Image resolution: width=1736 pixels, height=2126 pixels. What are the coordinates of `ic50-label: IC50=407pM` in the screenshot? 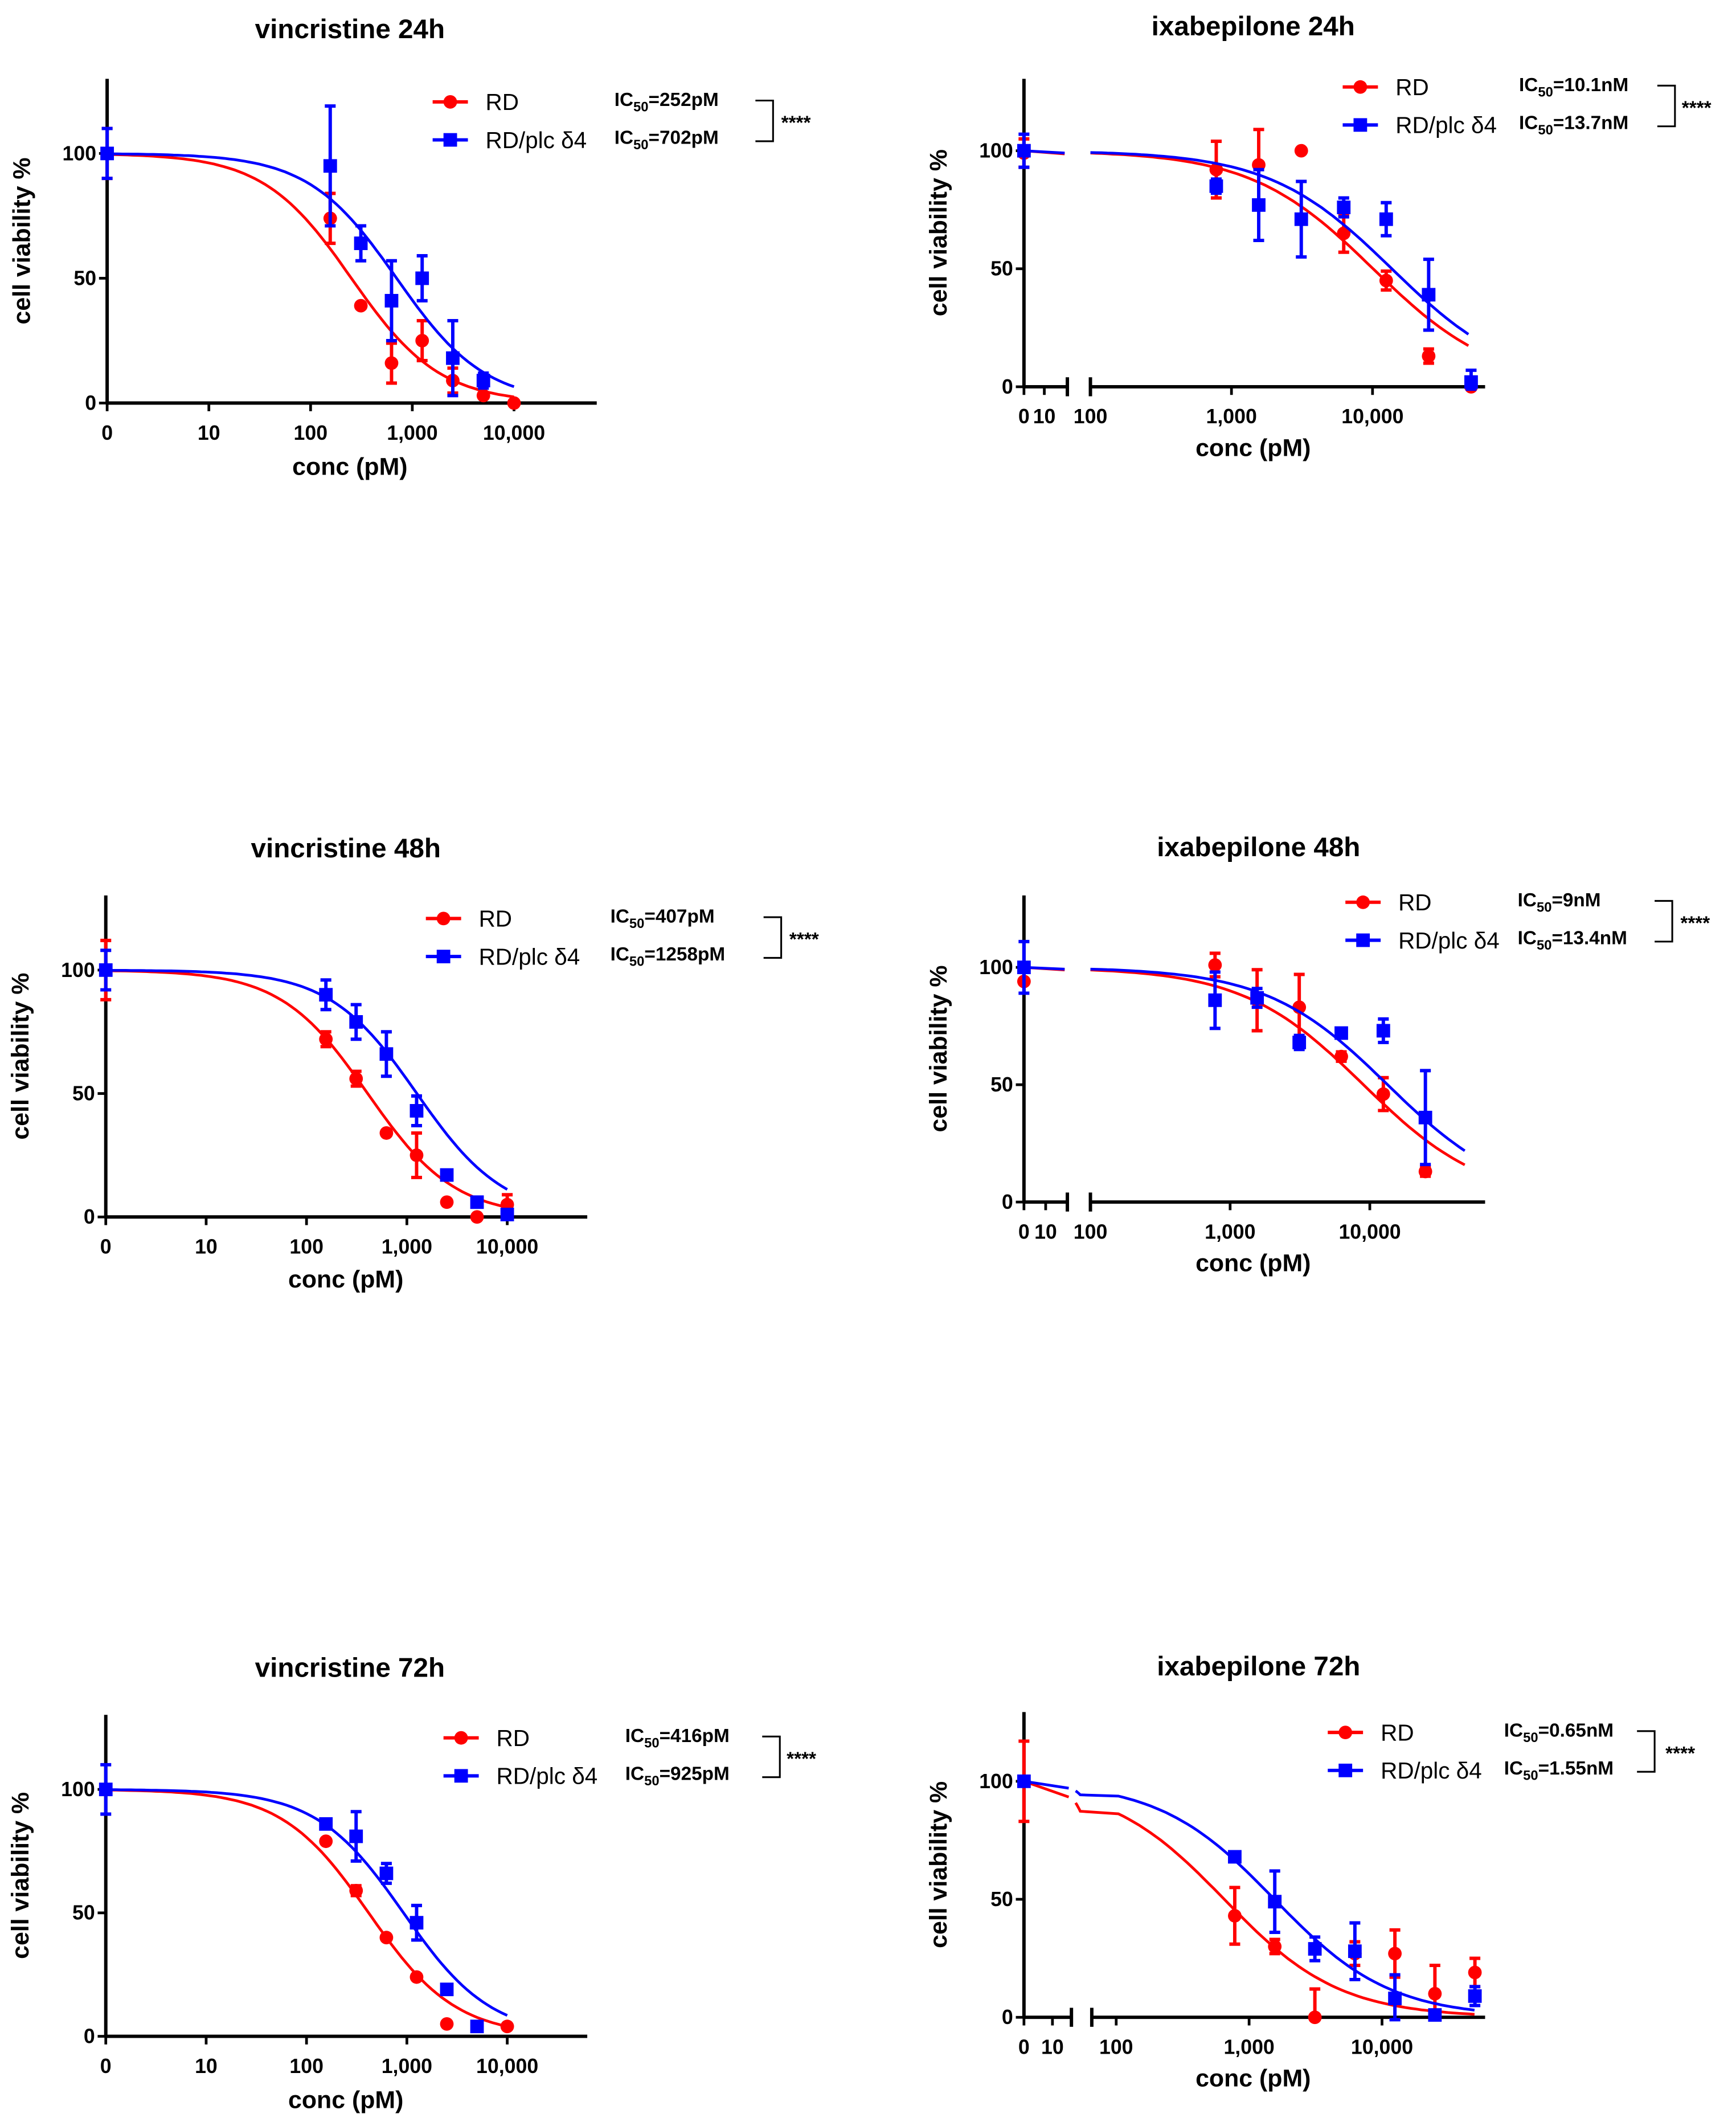 It's located at (663, 919).